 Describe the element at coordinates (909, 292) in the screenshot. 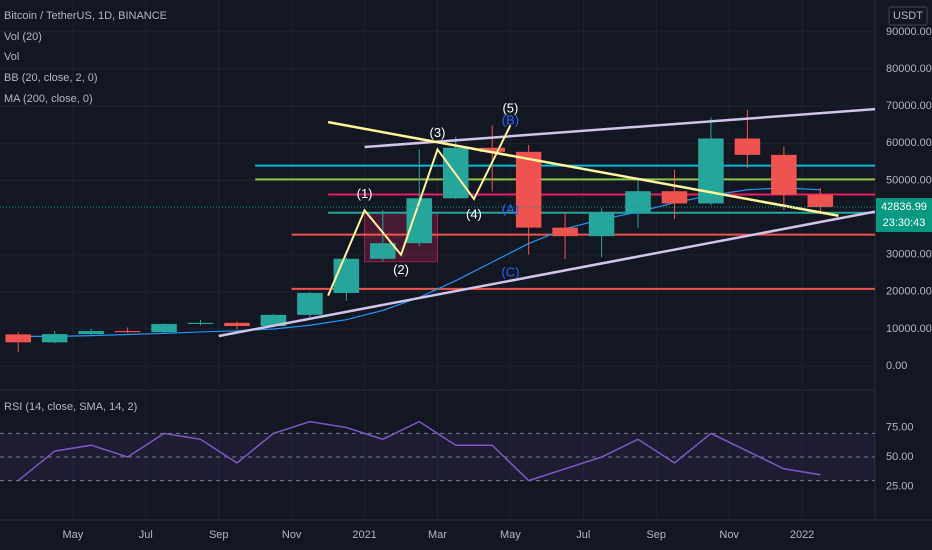

I see `y-tick-label: 20000.00` at that location.